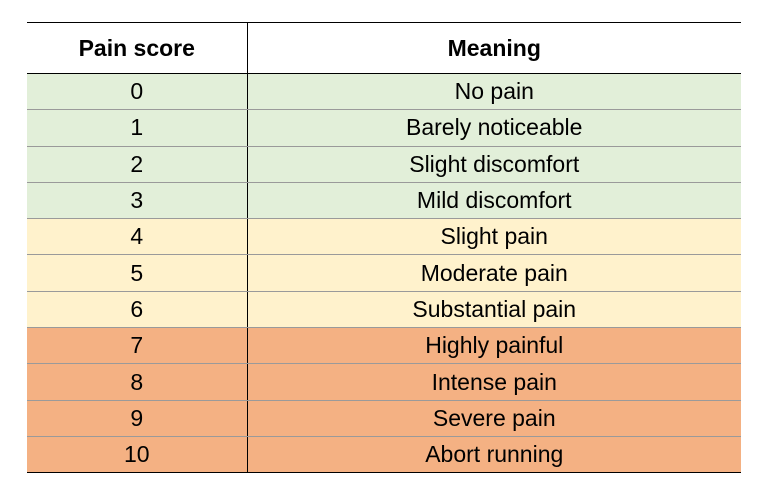  I want to click on pain-score-cell: 9, so click(137, 418).